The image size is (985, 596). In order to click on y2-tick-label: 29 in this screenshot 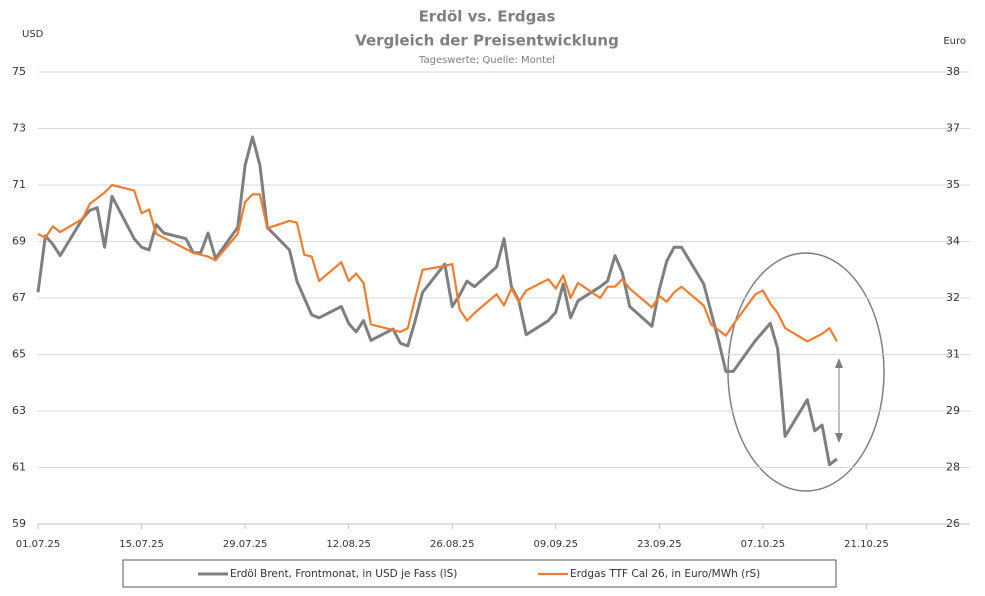, I will do `click(953, 410)`.